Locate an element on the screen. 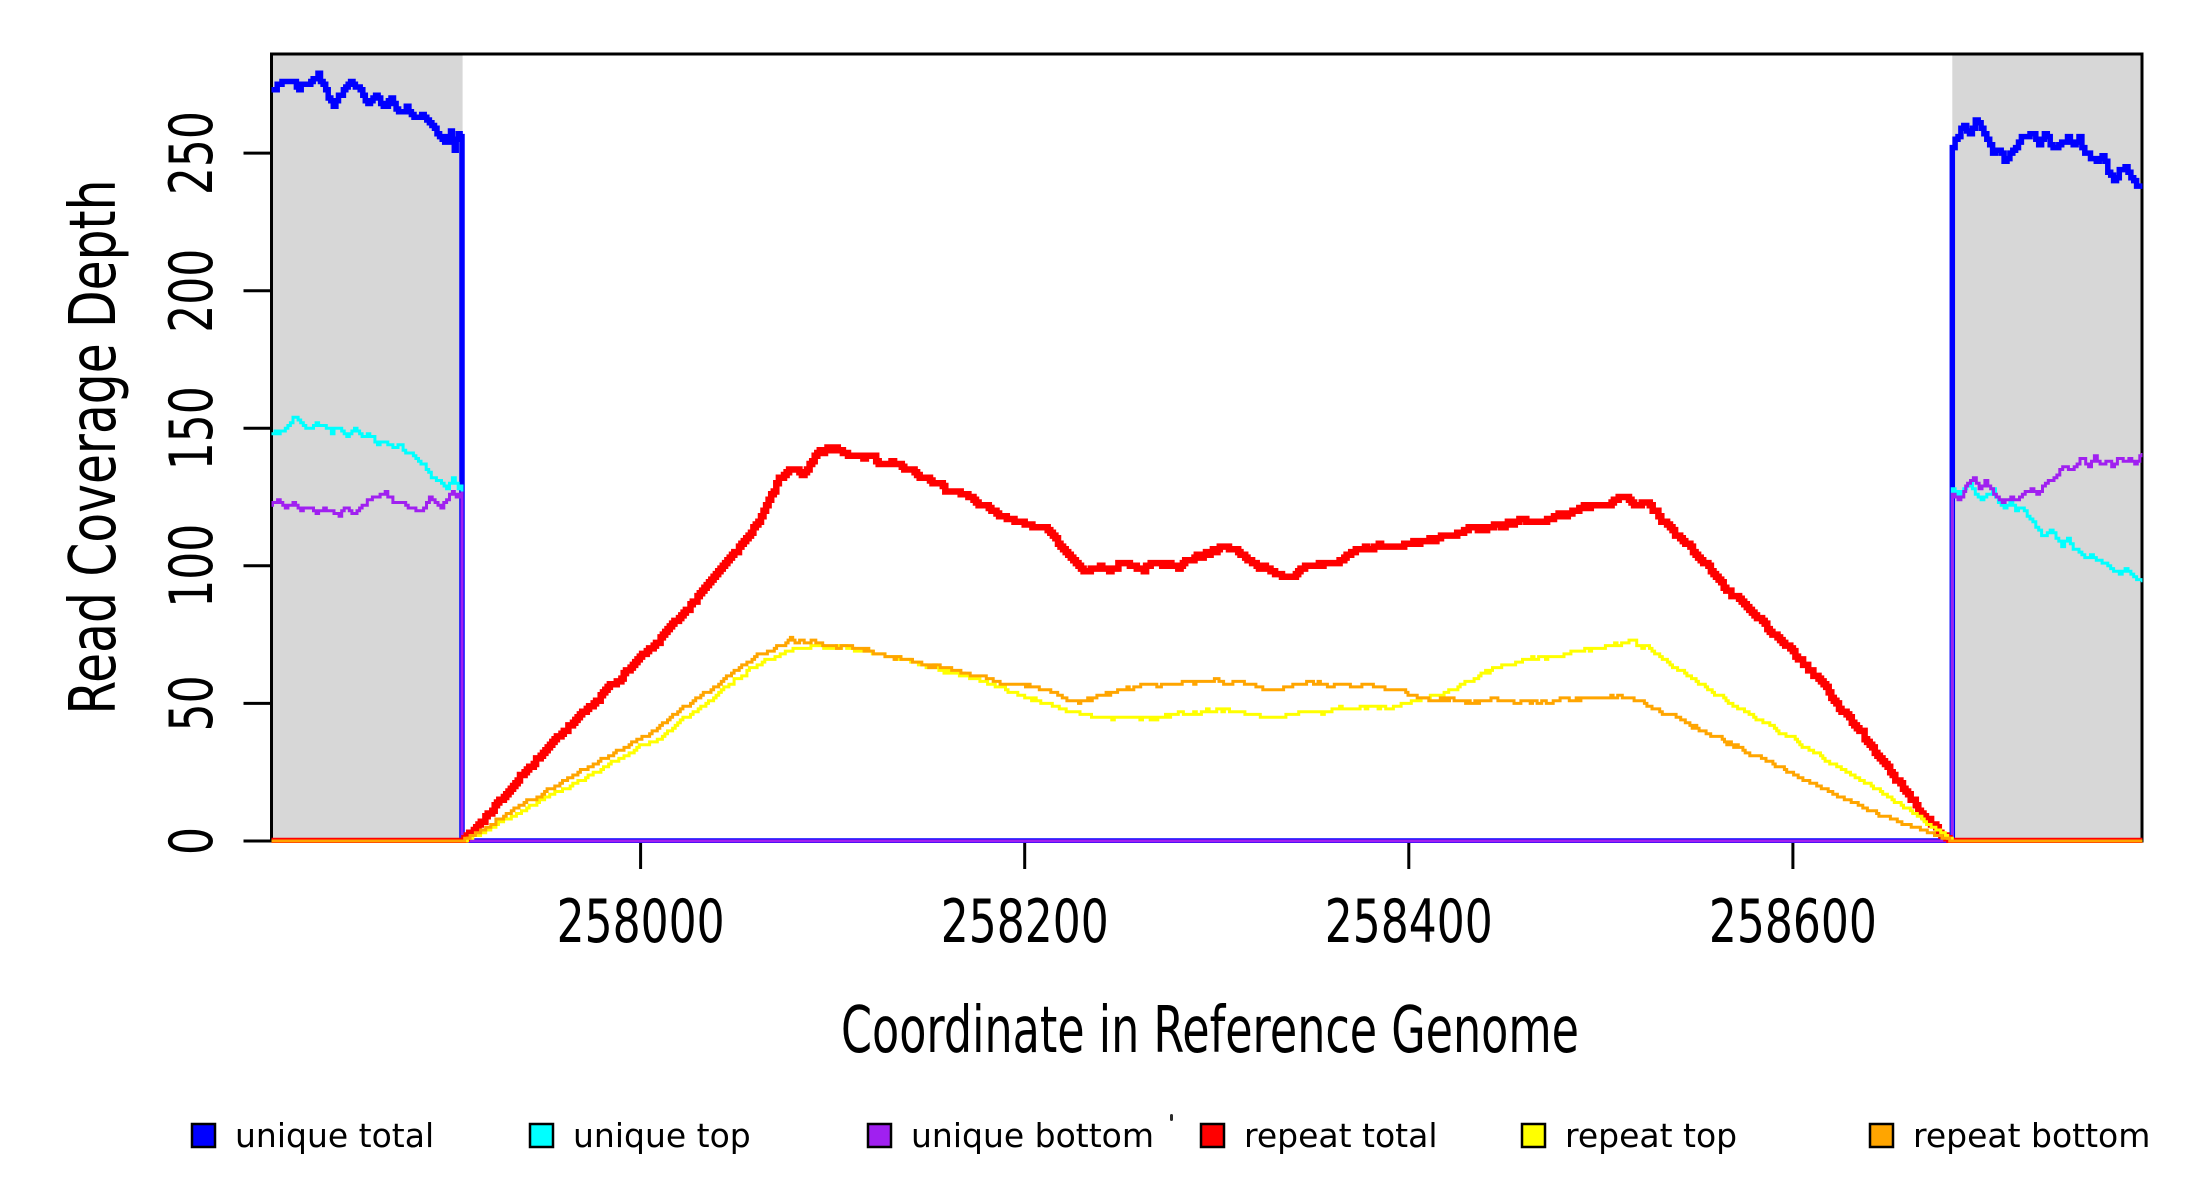  shaded-region-right is located at coordinates (2047, 447).